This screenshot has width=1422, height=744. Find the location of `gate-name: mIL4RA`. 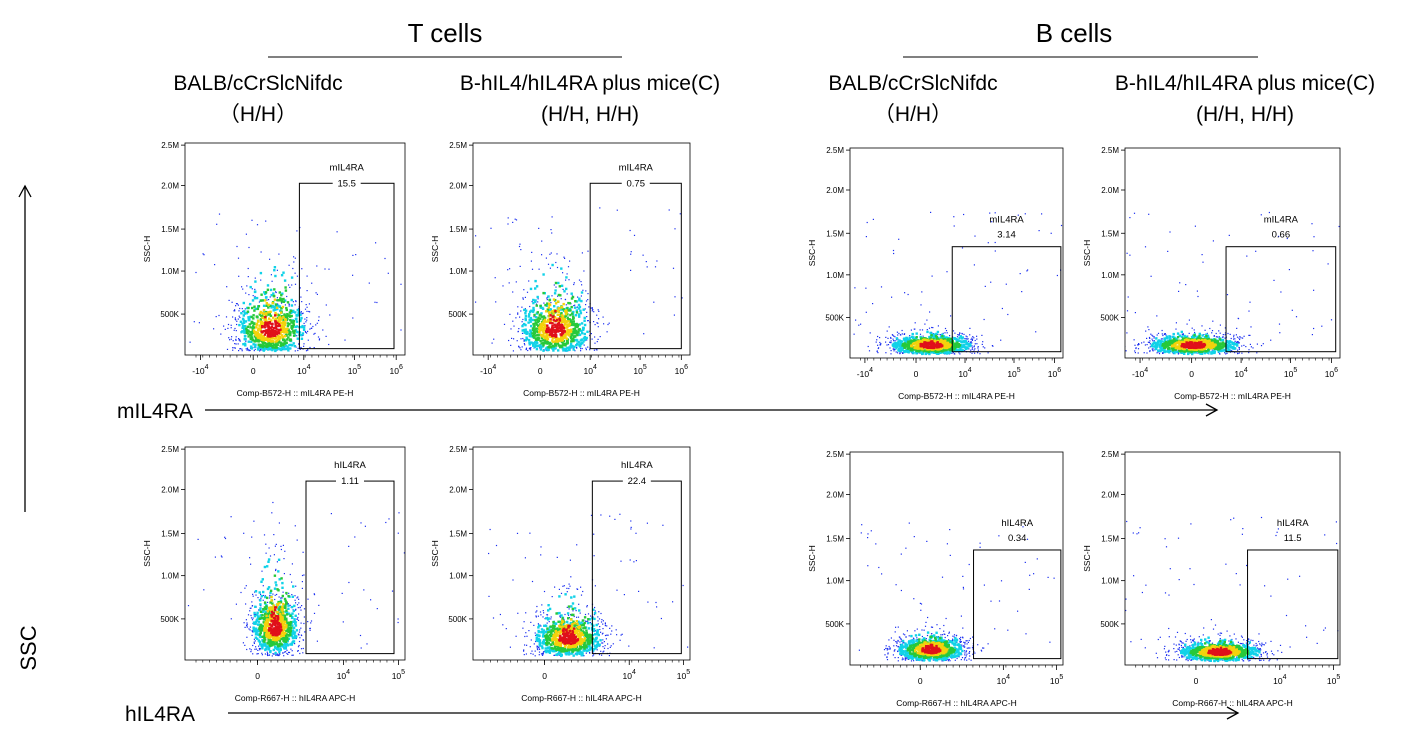

gate-name: mIL4RA is located at coordinates (347, 167).